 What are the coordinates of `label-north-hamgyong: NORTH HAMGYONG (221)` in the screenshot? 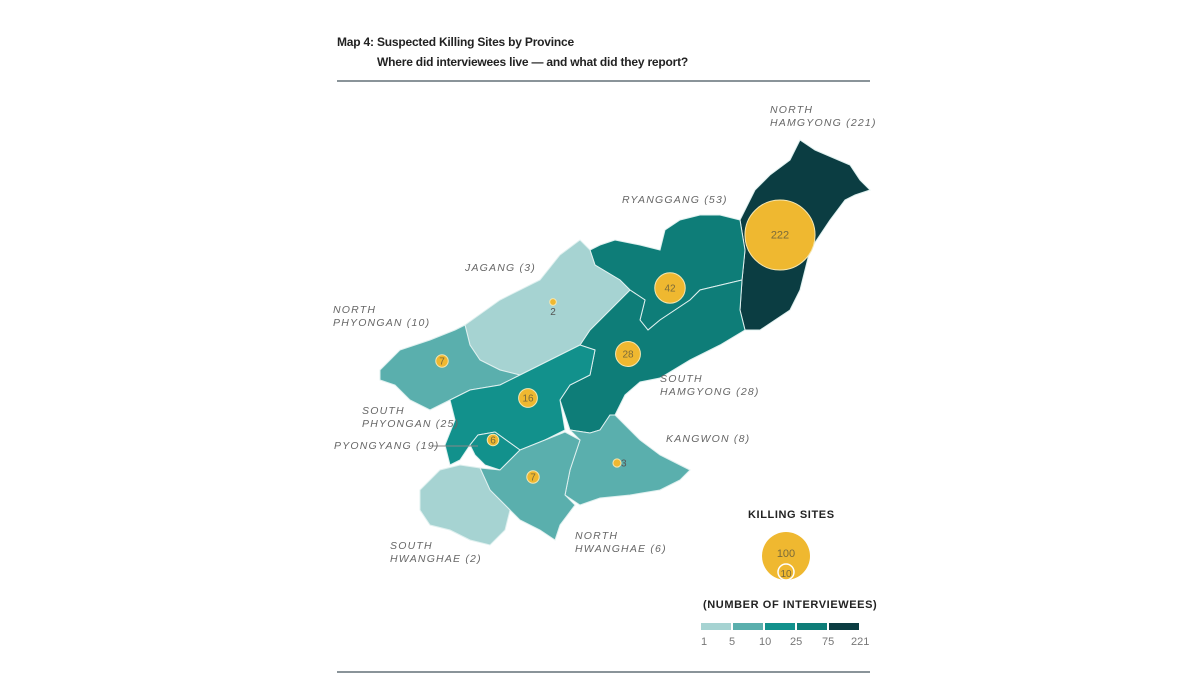 It's located at (823, 116).